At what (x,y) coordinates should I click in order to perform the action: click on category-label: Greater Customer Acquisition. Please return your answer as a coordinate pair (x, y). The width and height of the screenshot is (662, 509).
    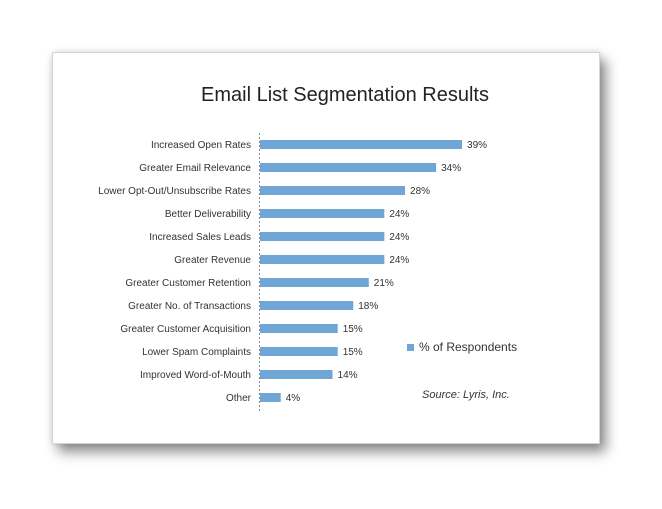
    Looking at the image, I should click on (185, 329).